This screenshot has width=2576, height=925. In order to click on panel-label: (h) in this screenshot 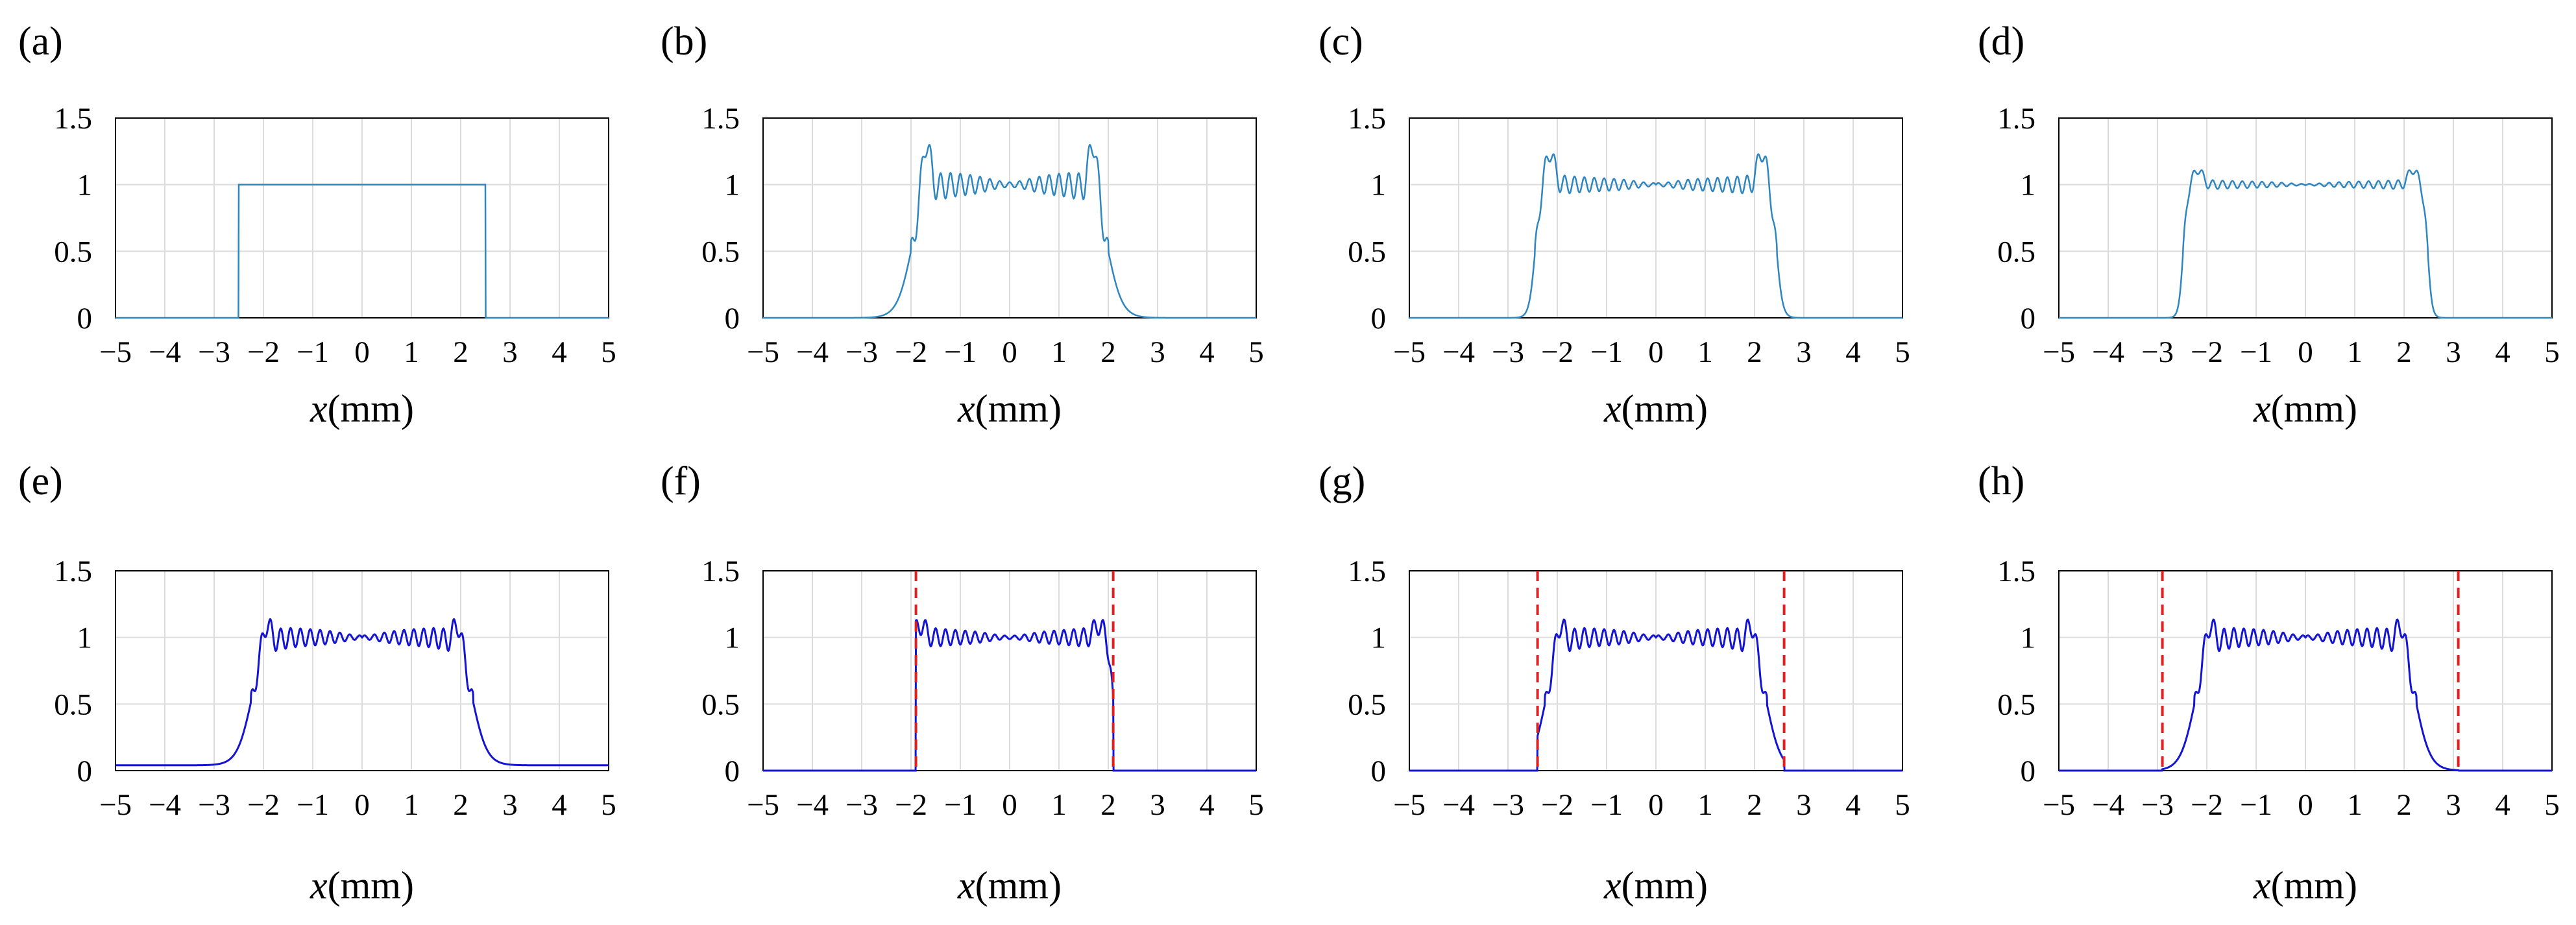, I will do `click(2001, 481)`.